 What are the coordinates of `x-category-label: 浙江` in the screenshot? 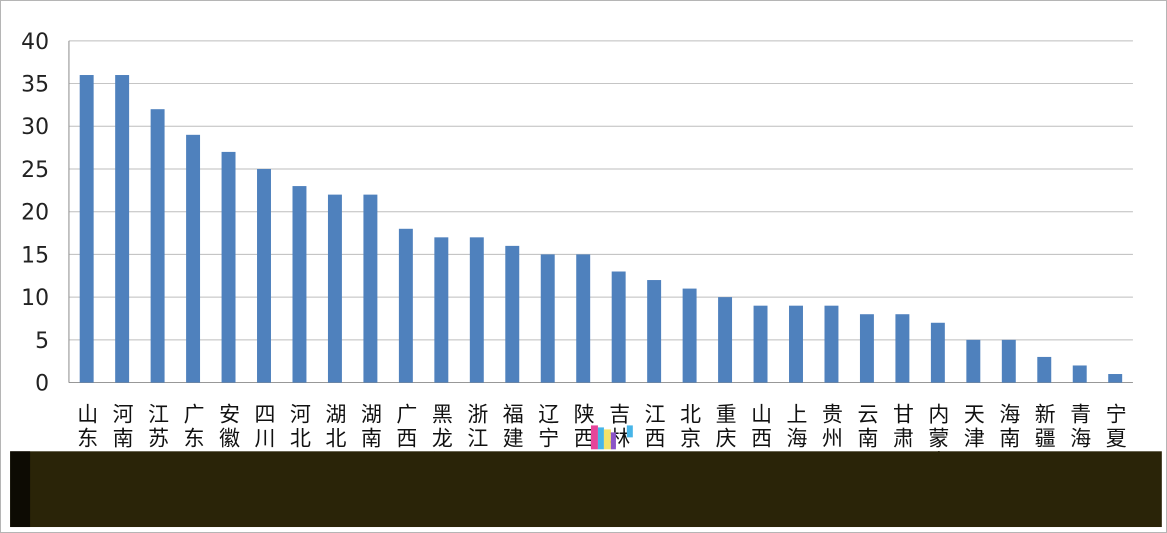 It's located at (477, 426).